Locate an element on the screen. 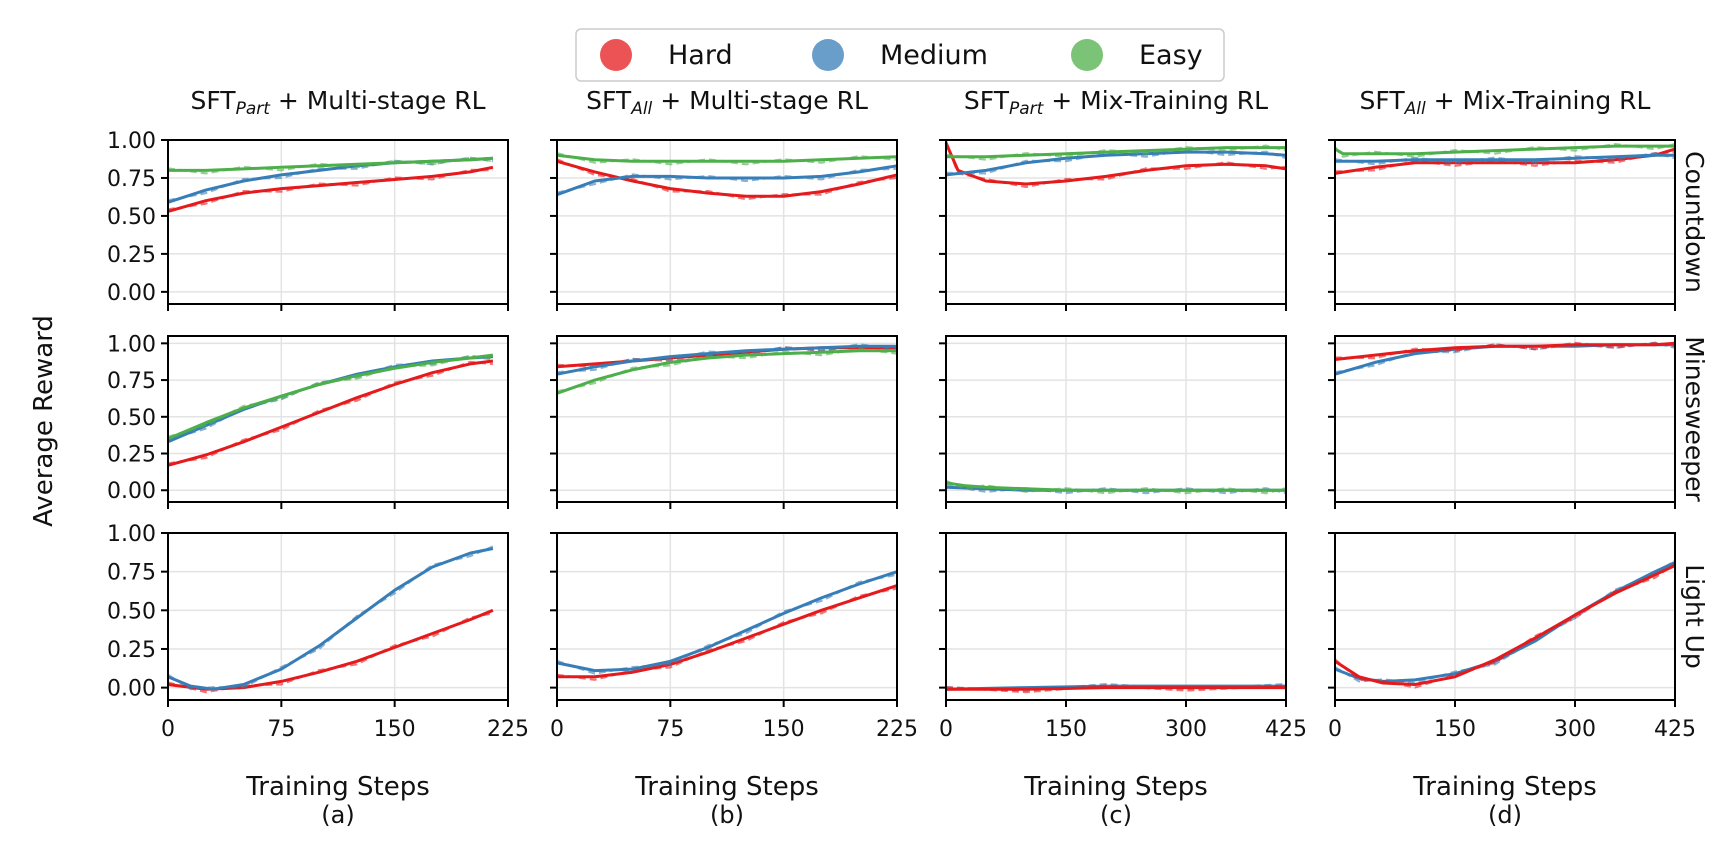 This screenshot has width=1722, height=854. panel-r1-c3 is located at coordinates (1502, 422).